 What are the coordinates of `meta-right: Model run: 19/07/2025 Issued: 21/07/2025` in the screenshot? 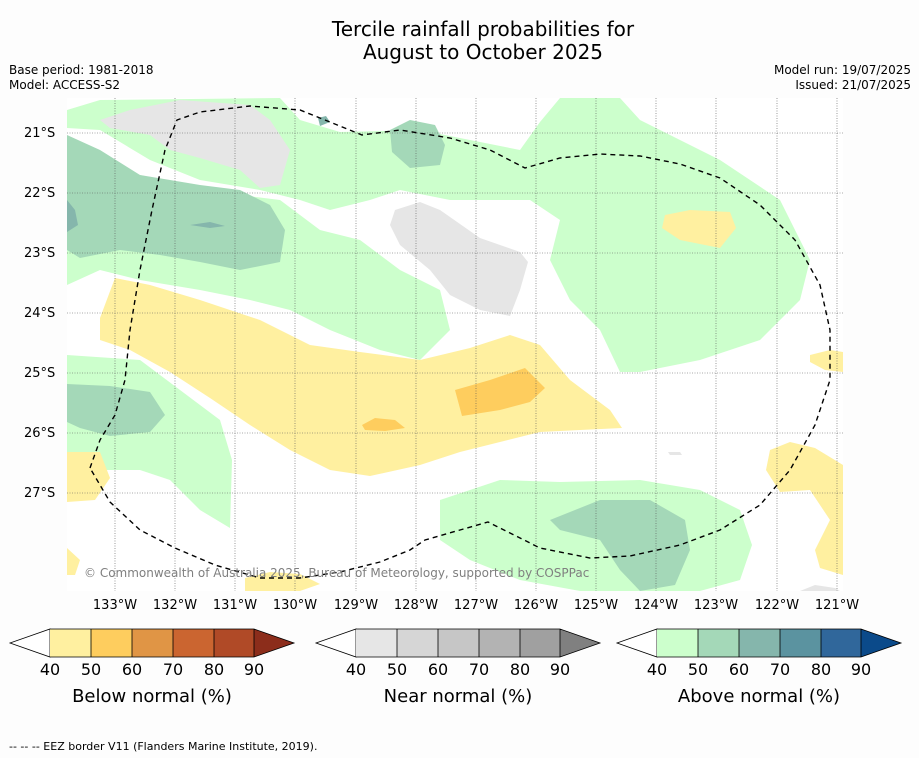 It's located at (842, 78).